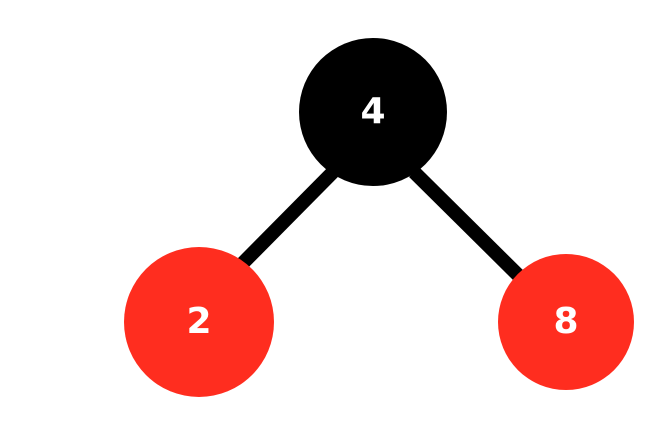  I want to click on tree-node-8: 8, so click(566, 322).